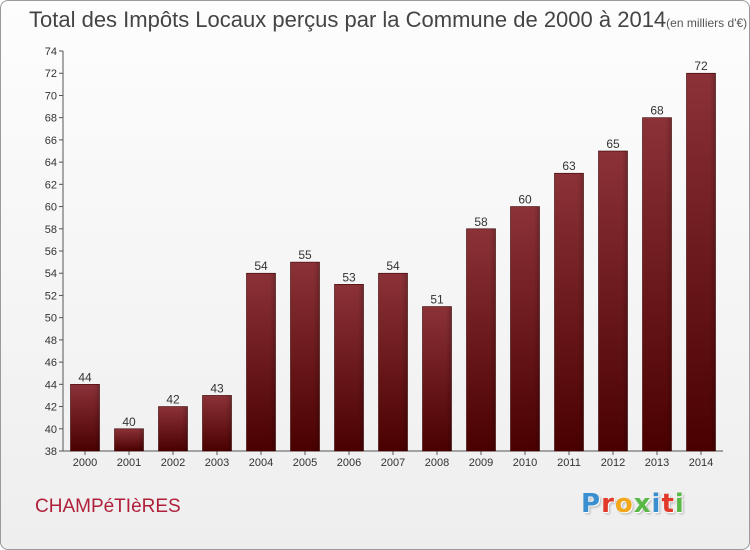 The height and width of the screenshot is (550, 750). What do you see at coordinates (642, 504) in the screenshot?
I see `logo-letter: x` at bounding box center [642, 504].